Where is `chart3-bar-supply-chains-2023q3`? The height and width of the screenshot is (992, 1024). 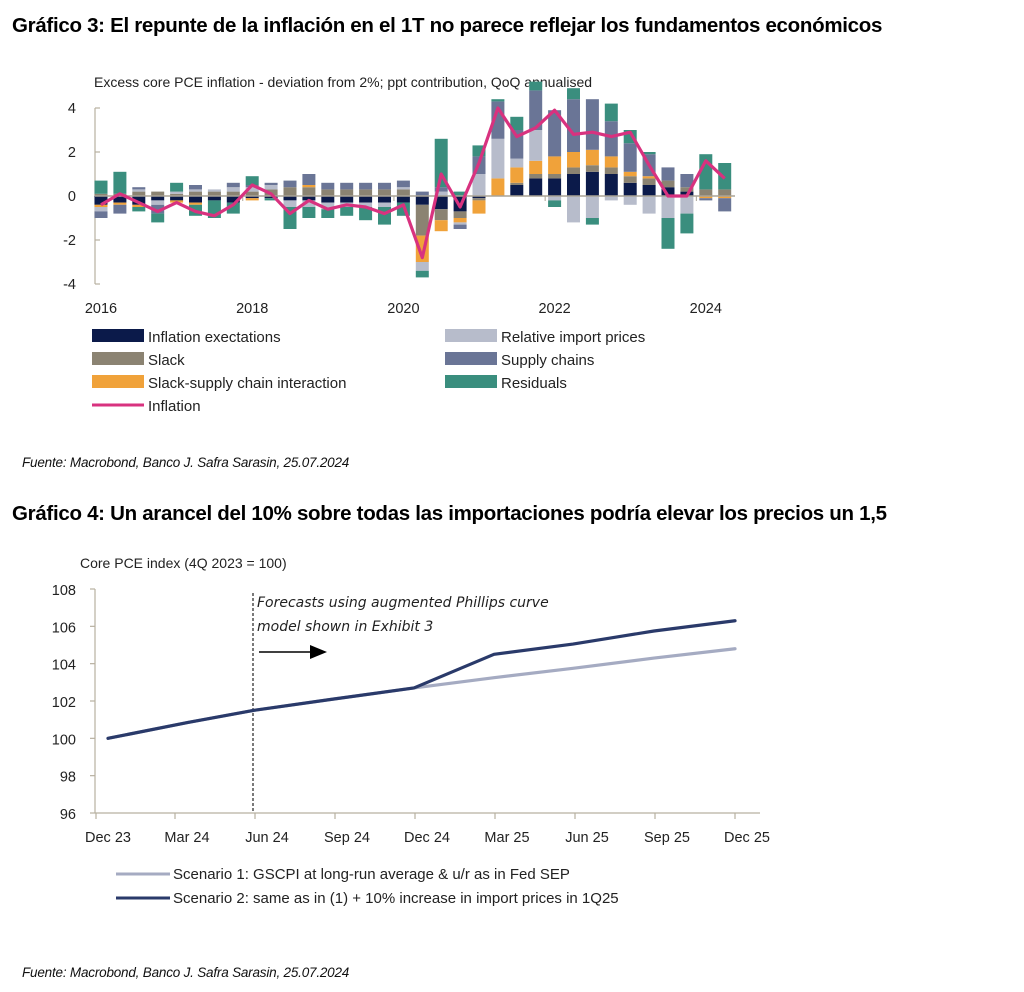
chart3-bar-supply-chains-2023q3 is located at coordinates (668, 174).